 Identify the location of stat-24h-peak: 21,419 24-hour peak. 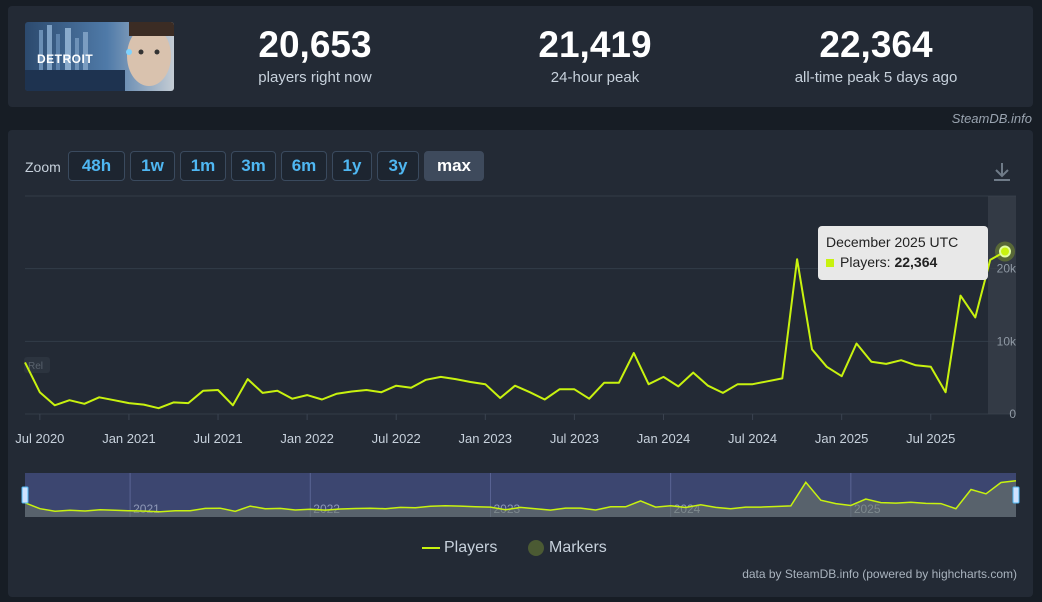
(595, 55).